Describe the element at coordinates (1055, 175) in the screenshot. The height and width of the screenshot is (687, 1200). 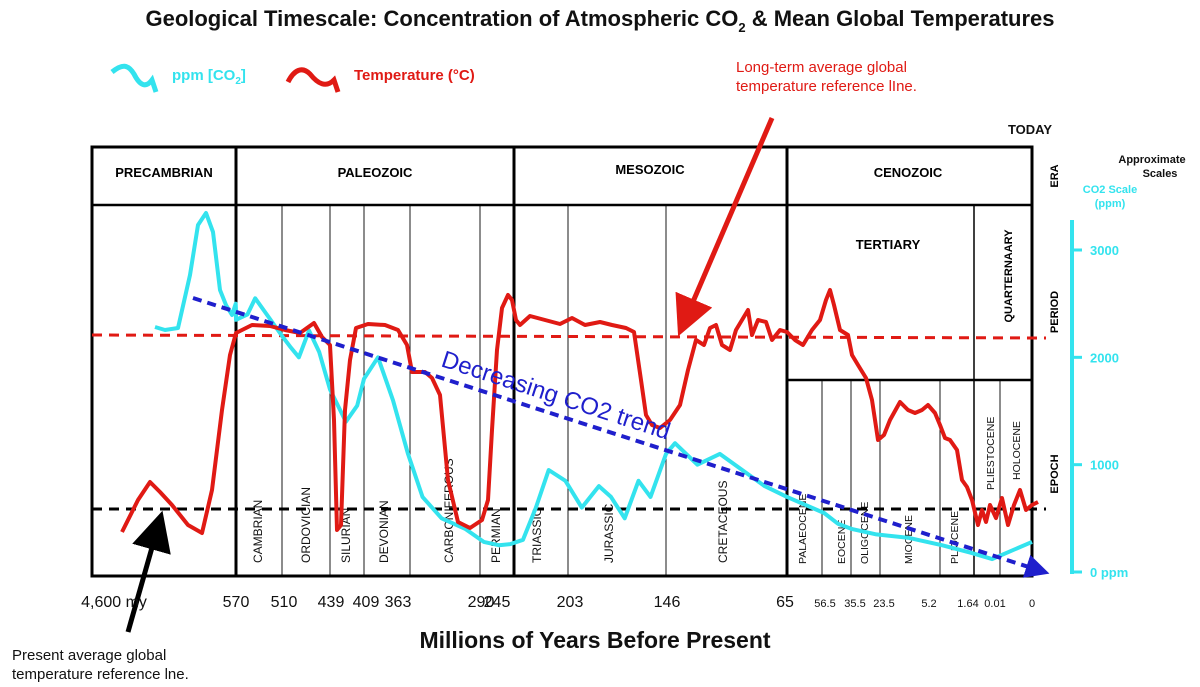
I see `row-label-era: ERA` at that location.